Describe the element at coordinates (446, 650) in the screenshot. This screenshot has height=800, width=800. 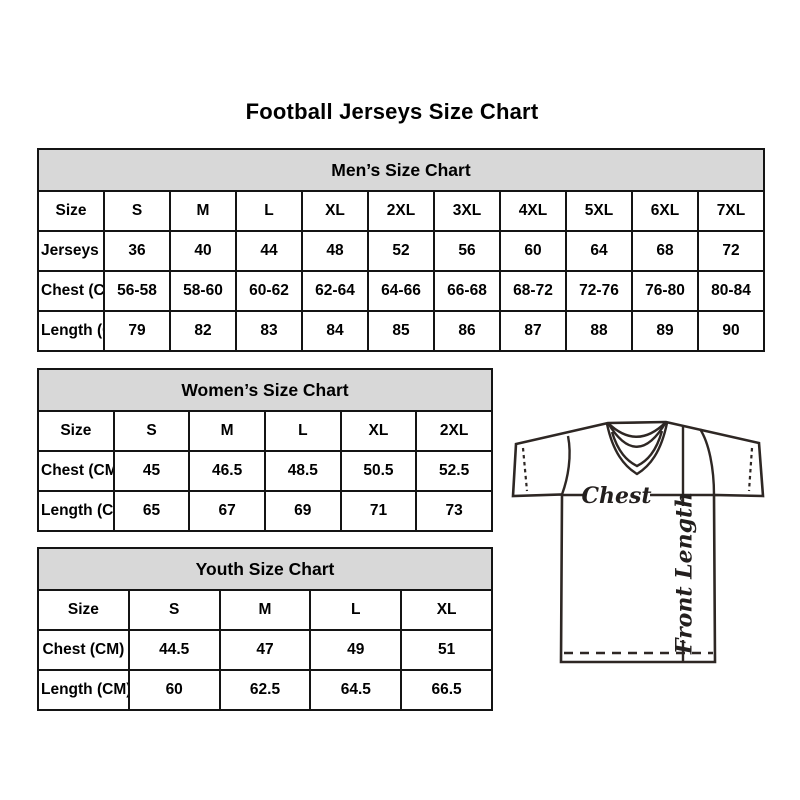
I see `size-value-cell: 51` at that location.